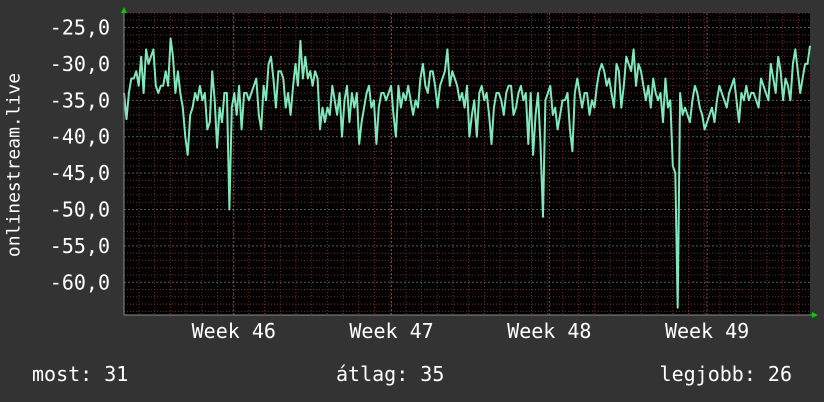 This screenshot has width=824, height=402. What do you see at coordinates (80, 155) in the screenshot?
I see `y-tick-labels: -25,0 -30,0 -35,0 -40,0 -45,0 -50,0 -55,0 -60,0` at bounding box center [80, 155].